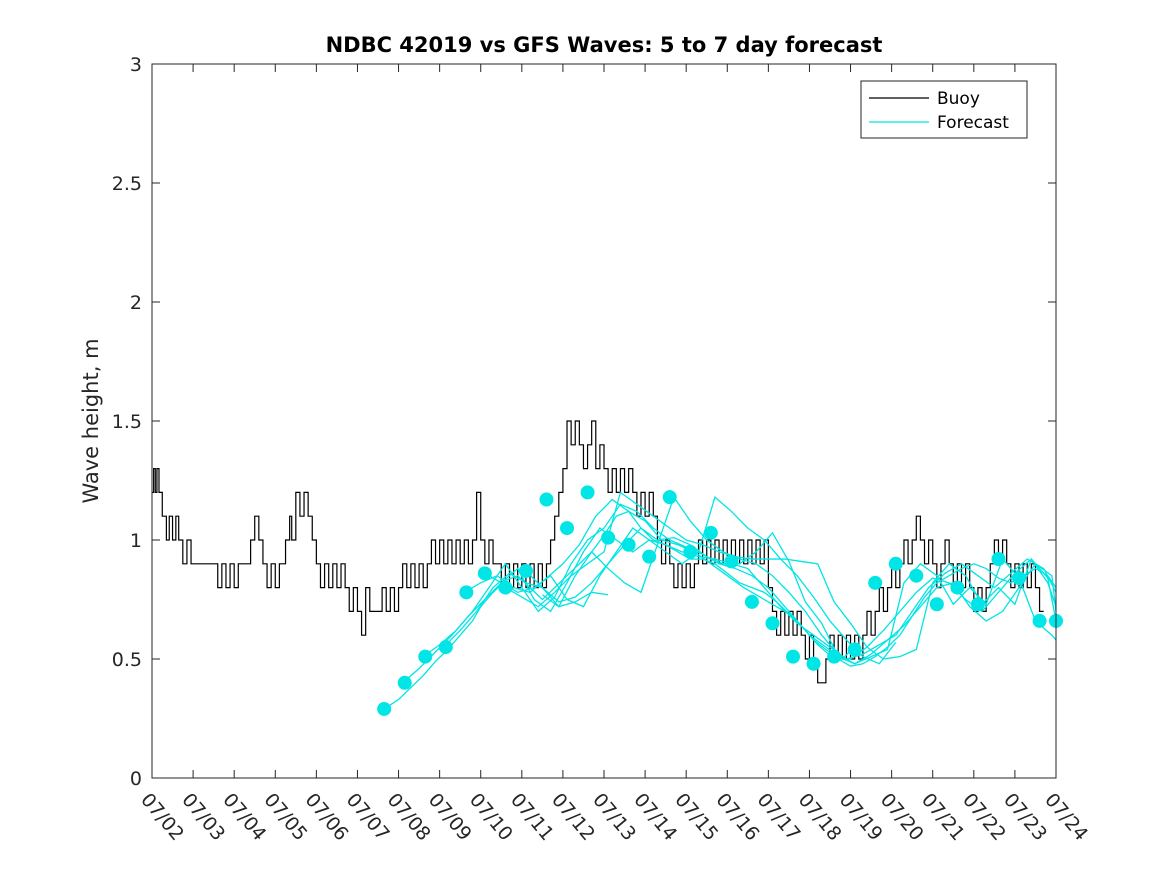 Image resolution: width=1167 pixels, height=875 pixels. I want to click on y-axis-label: Wave height, m, so click(91, 420).